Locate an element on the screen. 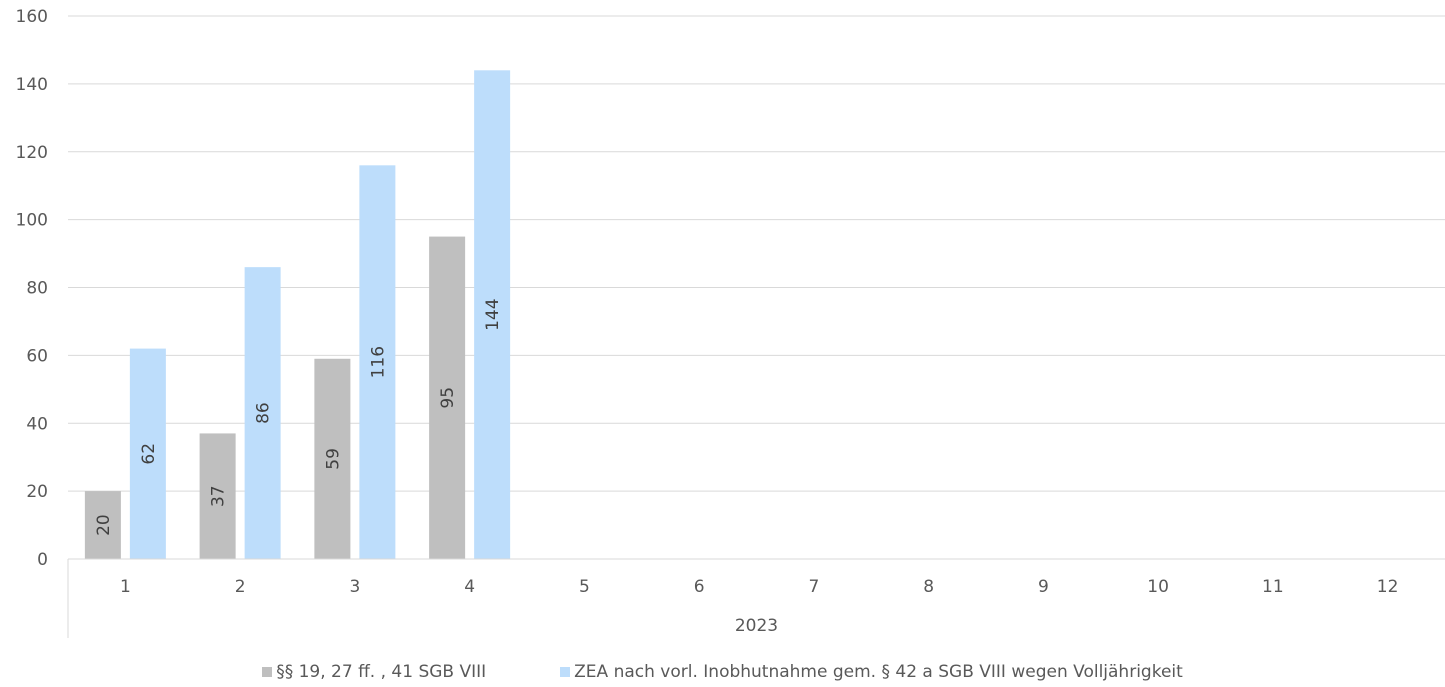 This screenshot has width=1445, height=687. data-label: 59 is located at coordinates (333, 459).